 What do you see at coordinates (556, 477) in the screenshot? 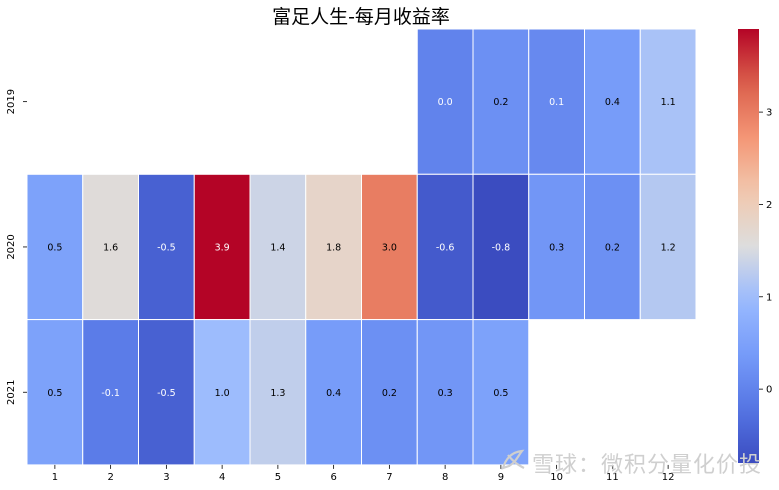
I see `x-tick-label: 10` at bounding box center [556, 477].